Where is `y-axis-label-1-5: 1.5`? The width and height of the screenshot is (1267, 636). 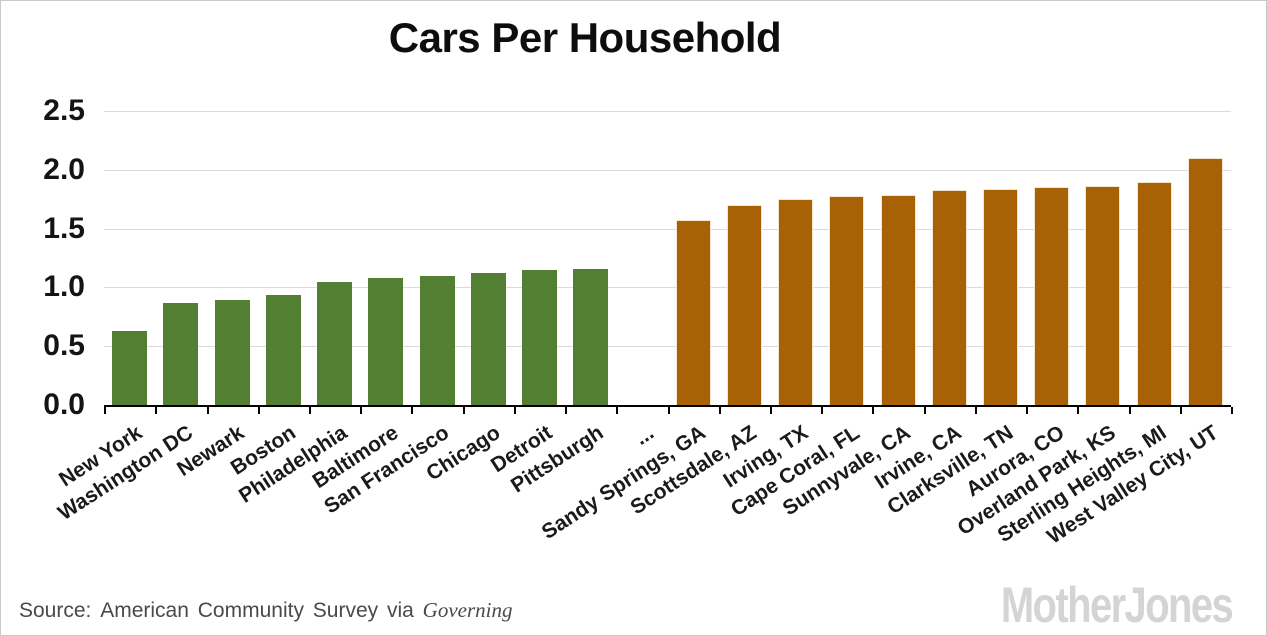 y-axis-label-1-5: 1.5 is located at coordinates (64, 228).